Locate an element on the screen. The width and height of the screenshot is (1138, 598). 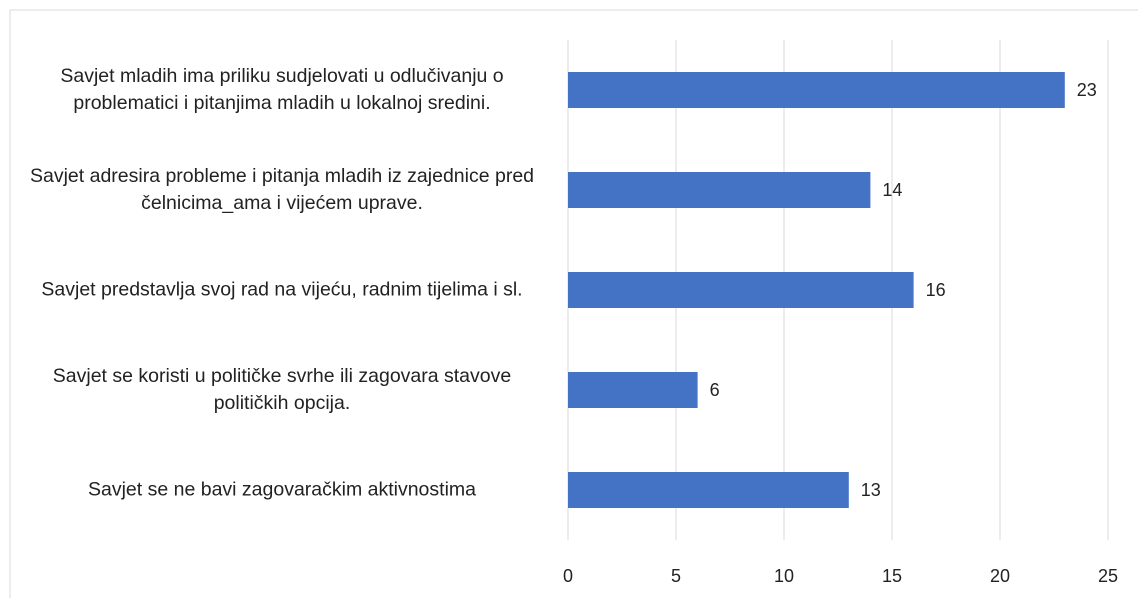
x-tick-label: 10 is located at coordinates (784, 576).